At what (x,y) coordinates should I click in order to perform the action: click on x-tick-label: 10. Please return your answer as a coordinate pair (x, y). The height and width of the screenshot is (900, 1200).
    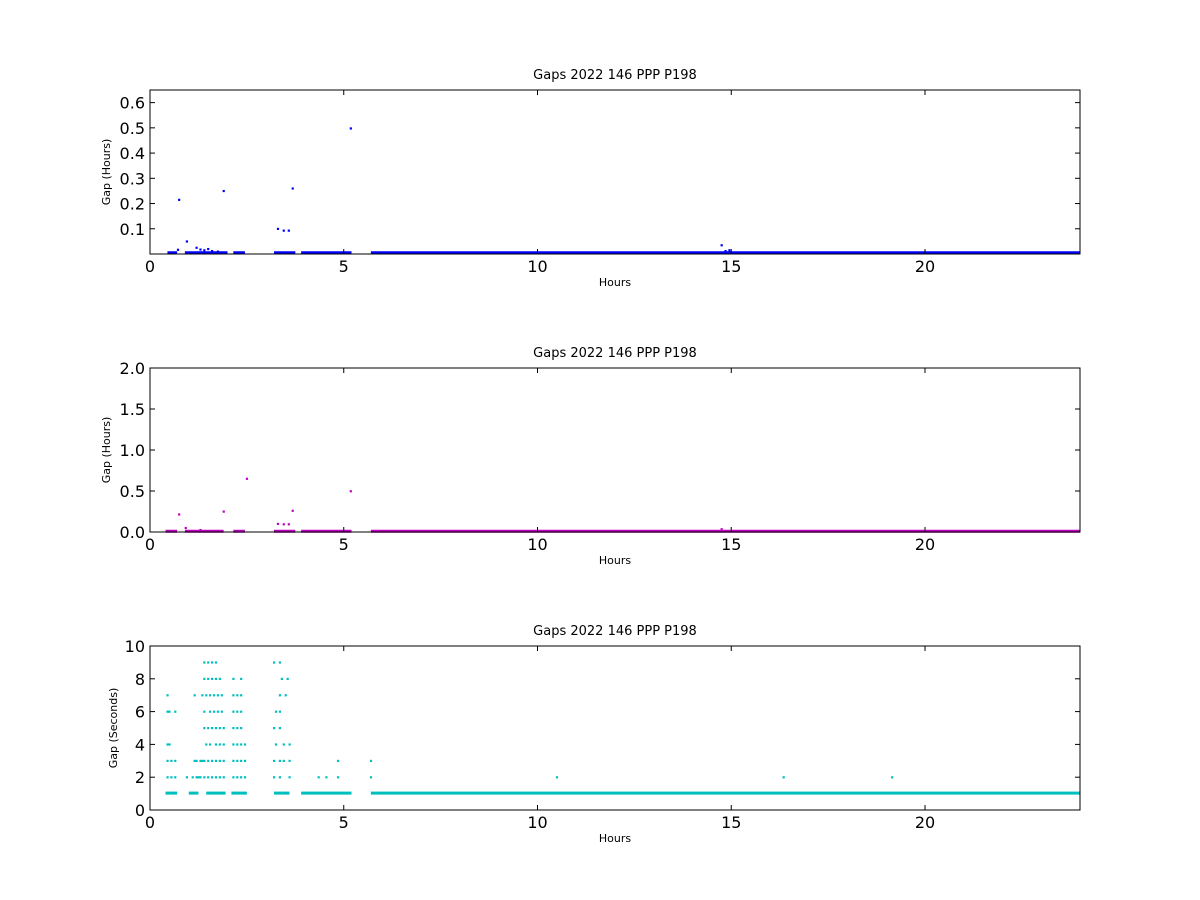
    Looking at the image, I should click on (537, 266).